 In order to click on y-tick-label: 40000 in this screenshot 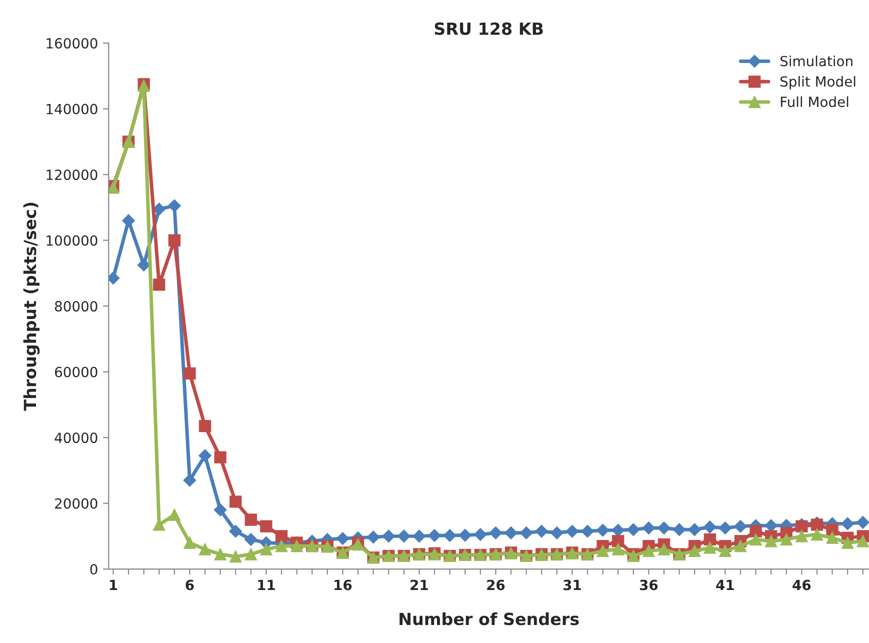, I will do `click(76, 438)`.